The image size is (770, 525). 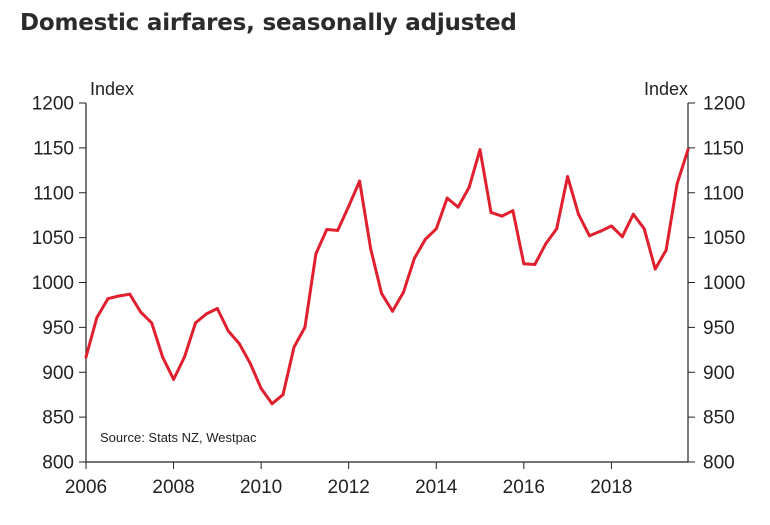 What do you see at coordinates (53, 104) in the screenshot?
I see `y-tick-label-left: 1200` at bounding box center [53, 104].